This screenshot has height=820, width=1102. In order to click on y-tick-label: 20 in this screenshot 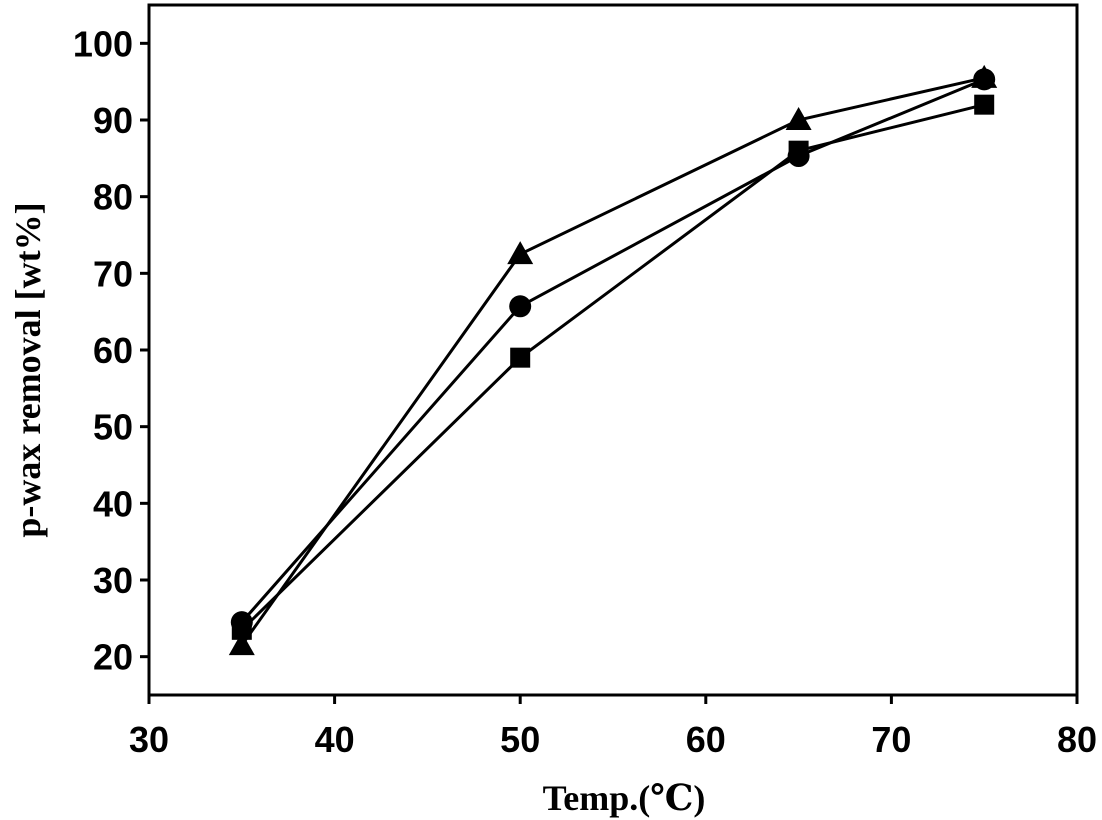, I will do `click(113, 657)`.